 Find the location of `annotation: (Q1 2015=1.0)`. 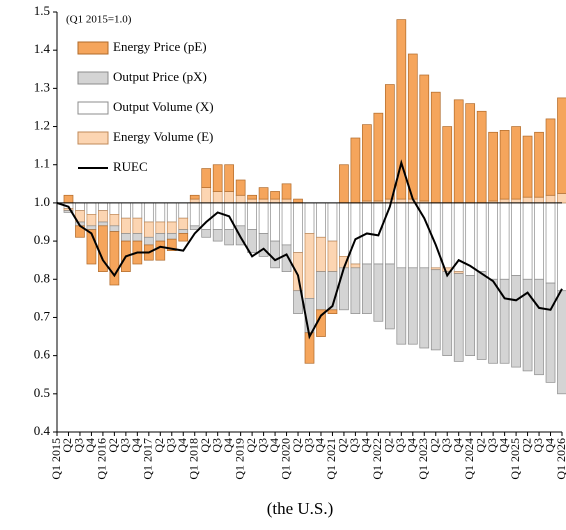

annotation: (Q1 2015=1.0) is located at coordinates (99, 20).